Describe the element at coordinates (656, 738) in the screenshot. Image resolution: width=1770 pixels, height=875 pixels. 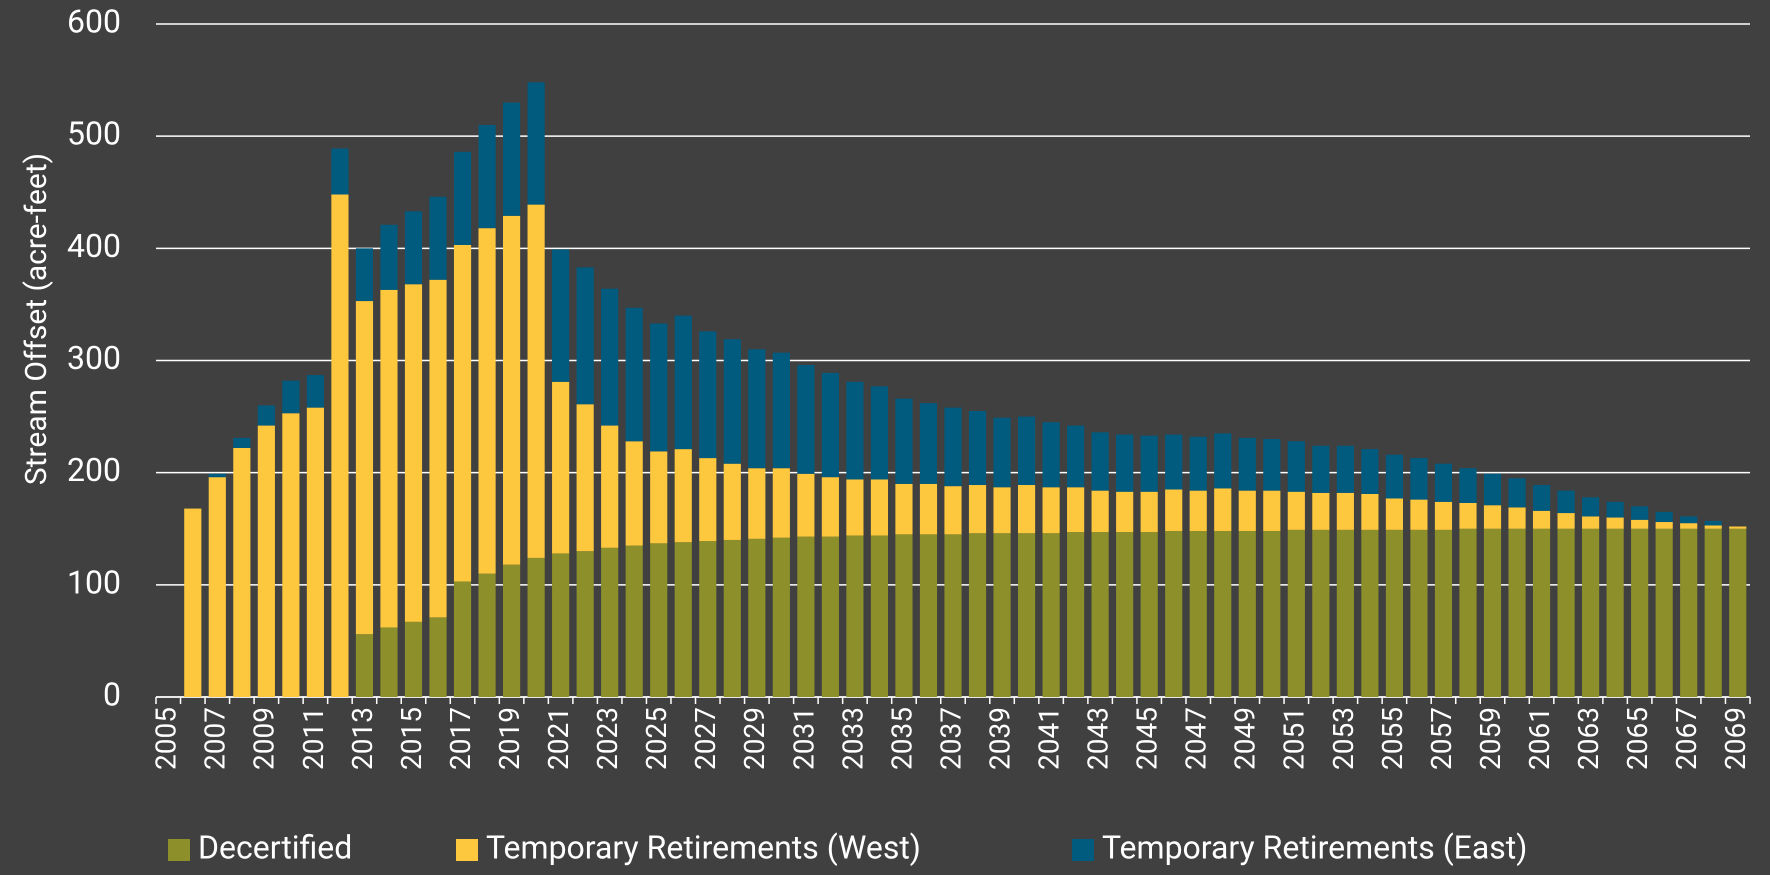
I see `x-tick-label: 2025` at that location.